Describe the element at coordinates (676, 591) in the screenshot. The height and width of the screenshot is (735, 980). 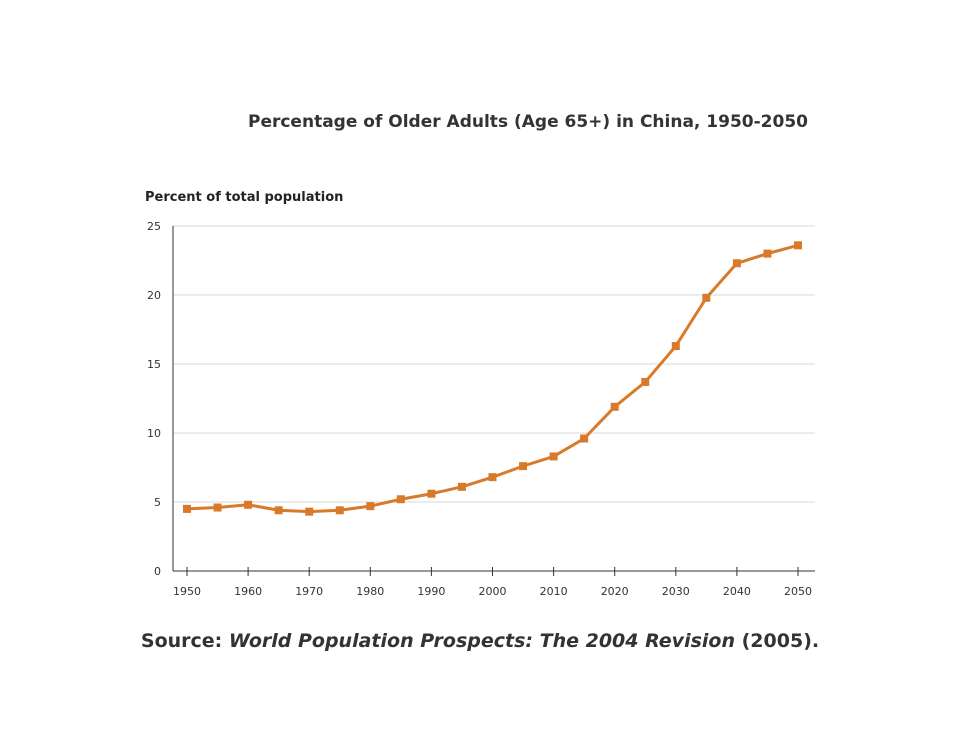
I see `x-tick-label: 2030` at that location.